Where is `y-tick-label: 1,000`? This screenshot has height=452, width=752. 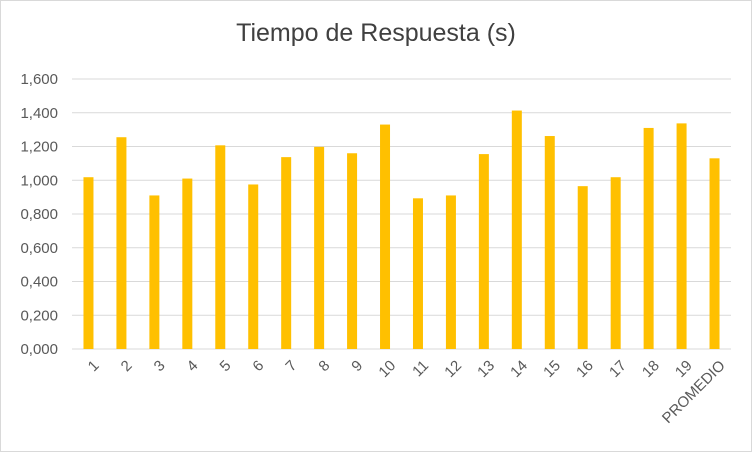 y-tick-label: 1,000 is located at coordinates (39, 180).